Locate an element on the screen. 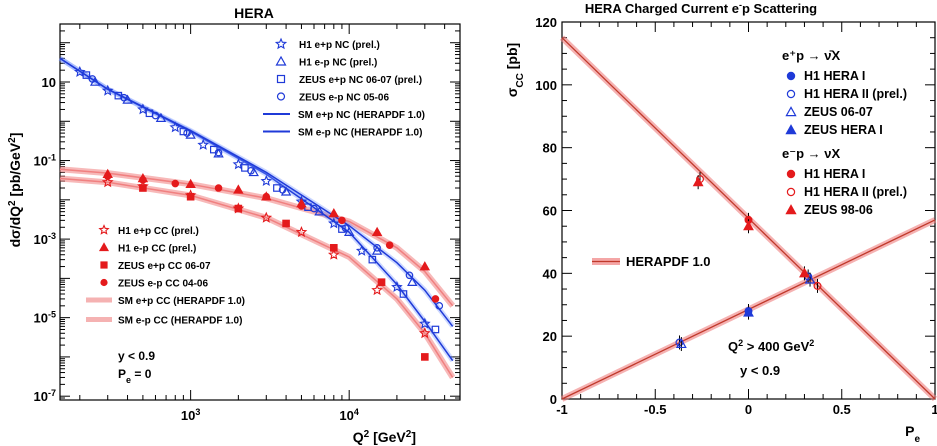  legend-label: ZEUS 98-06 is located at coordinates (838, 210).